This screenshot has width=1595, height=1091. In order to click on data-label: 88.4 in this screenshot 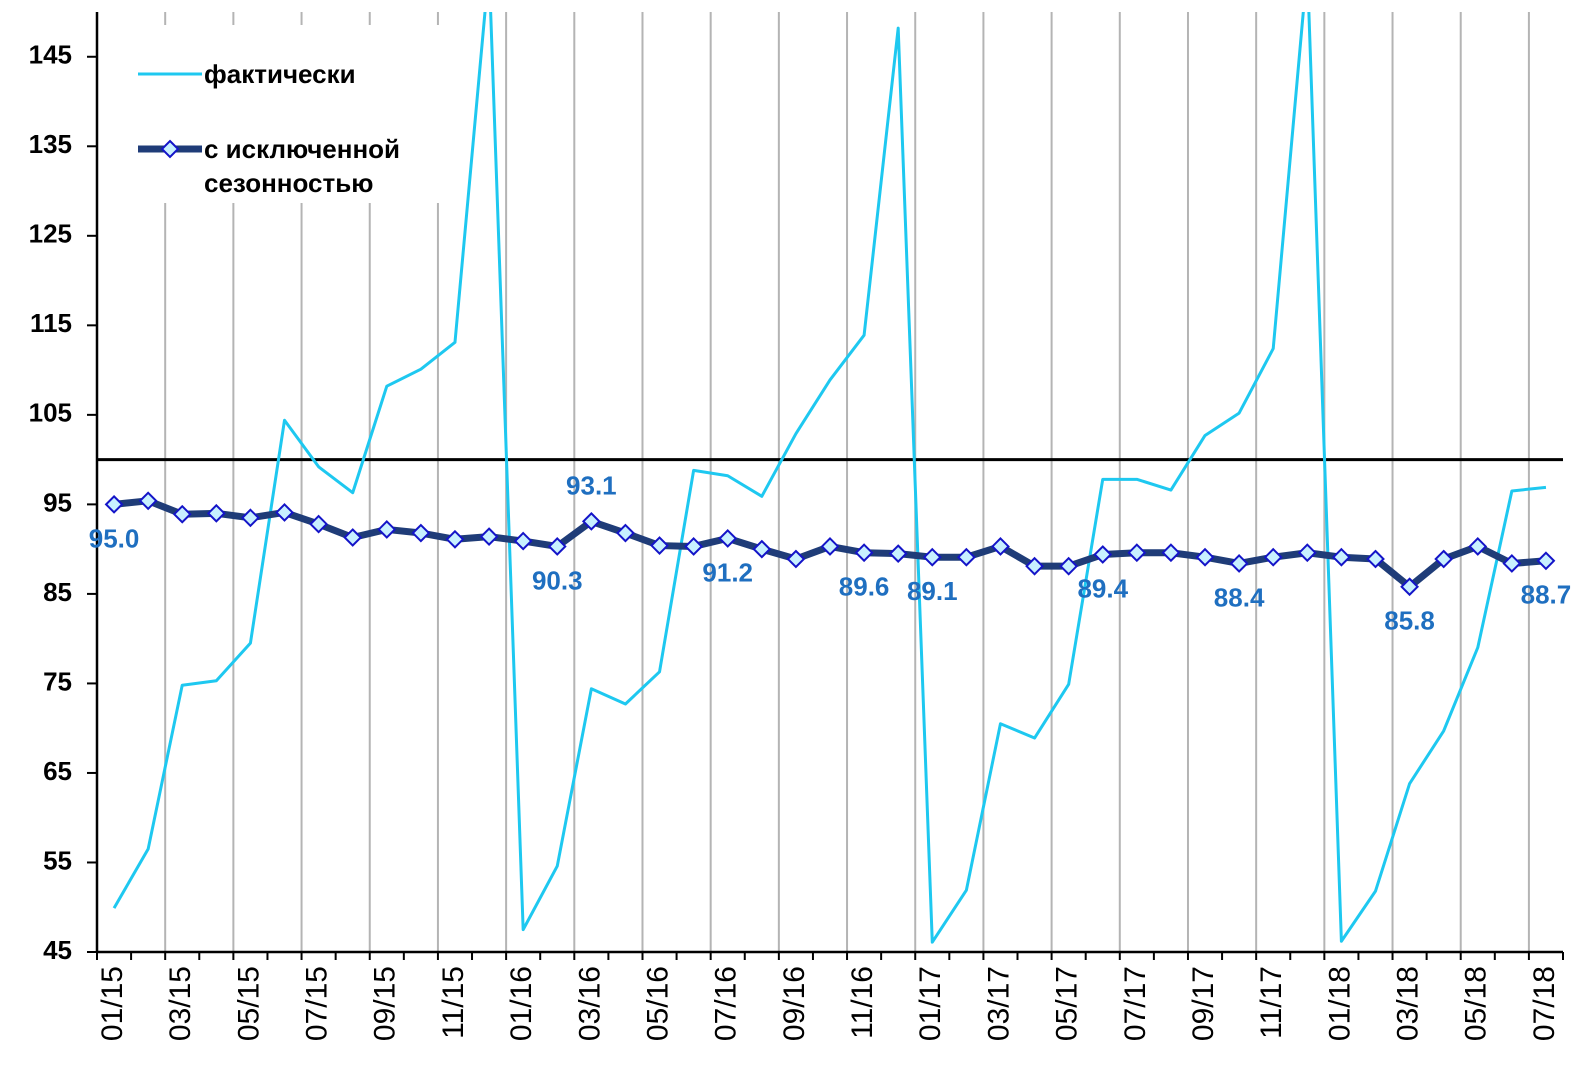, I will do `click(1239, 597)`.